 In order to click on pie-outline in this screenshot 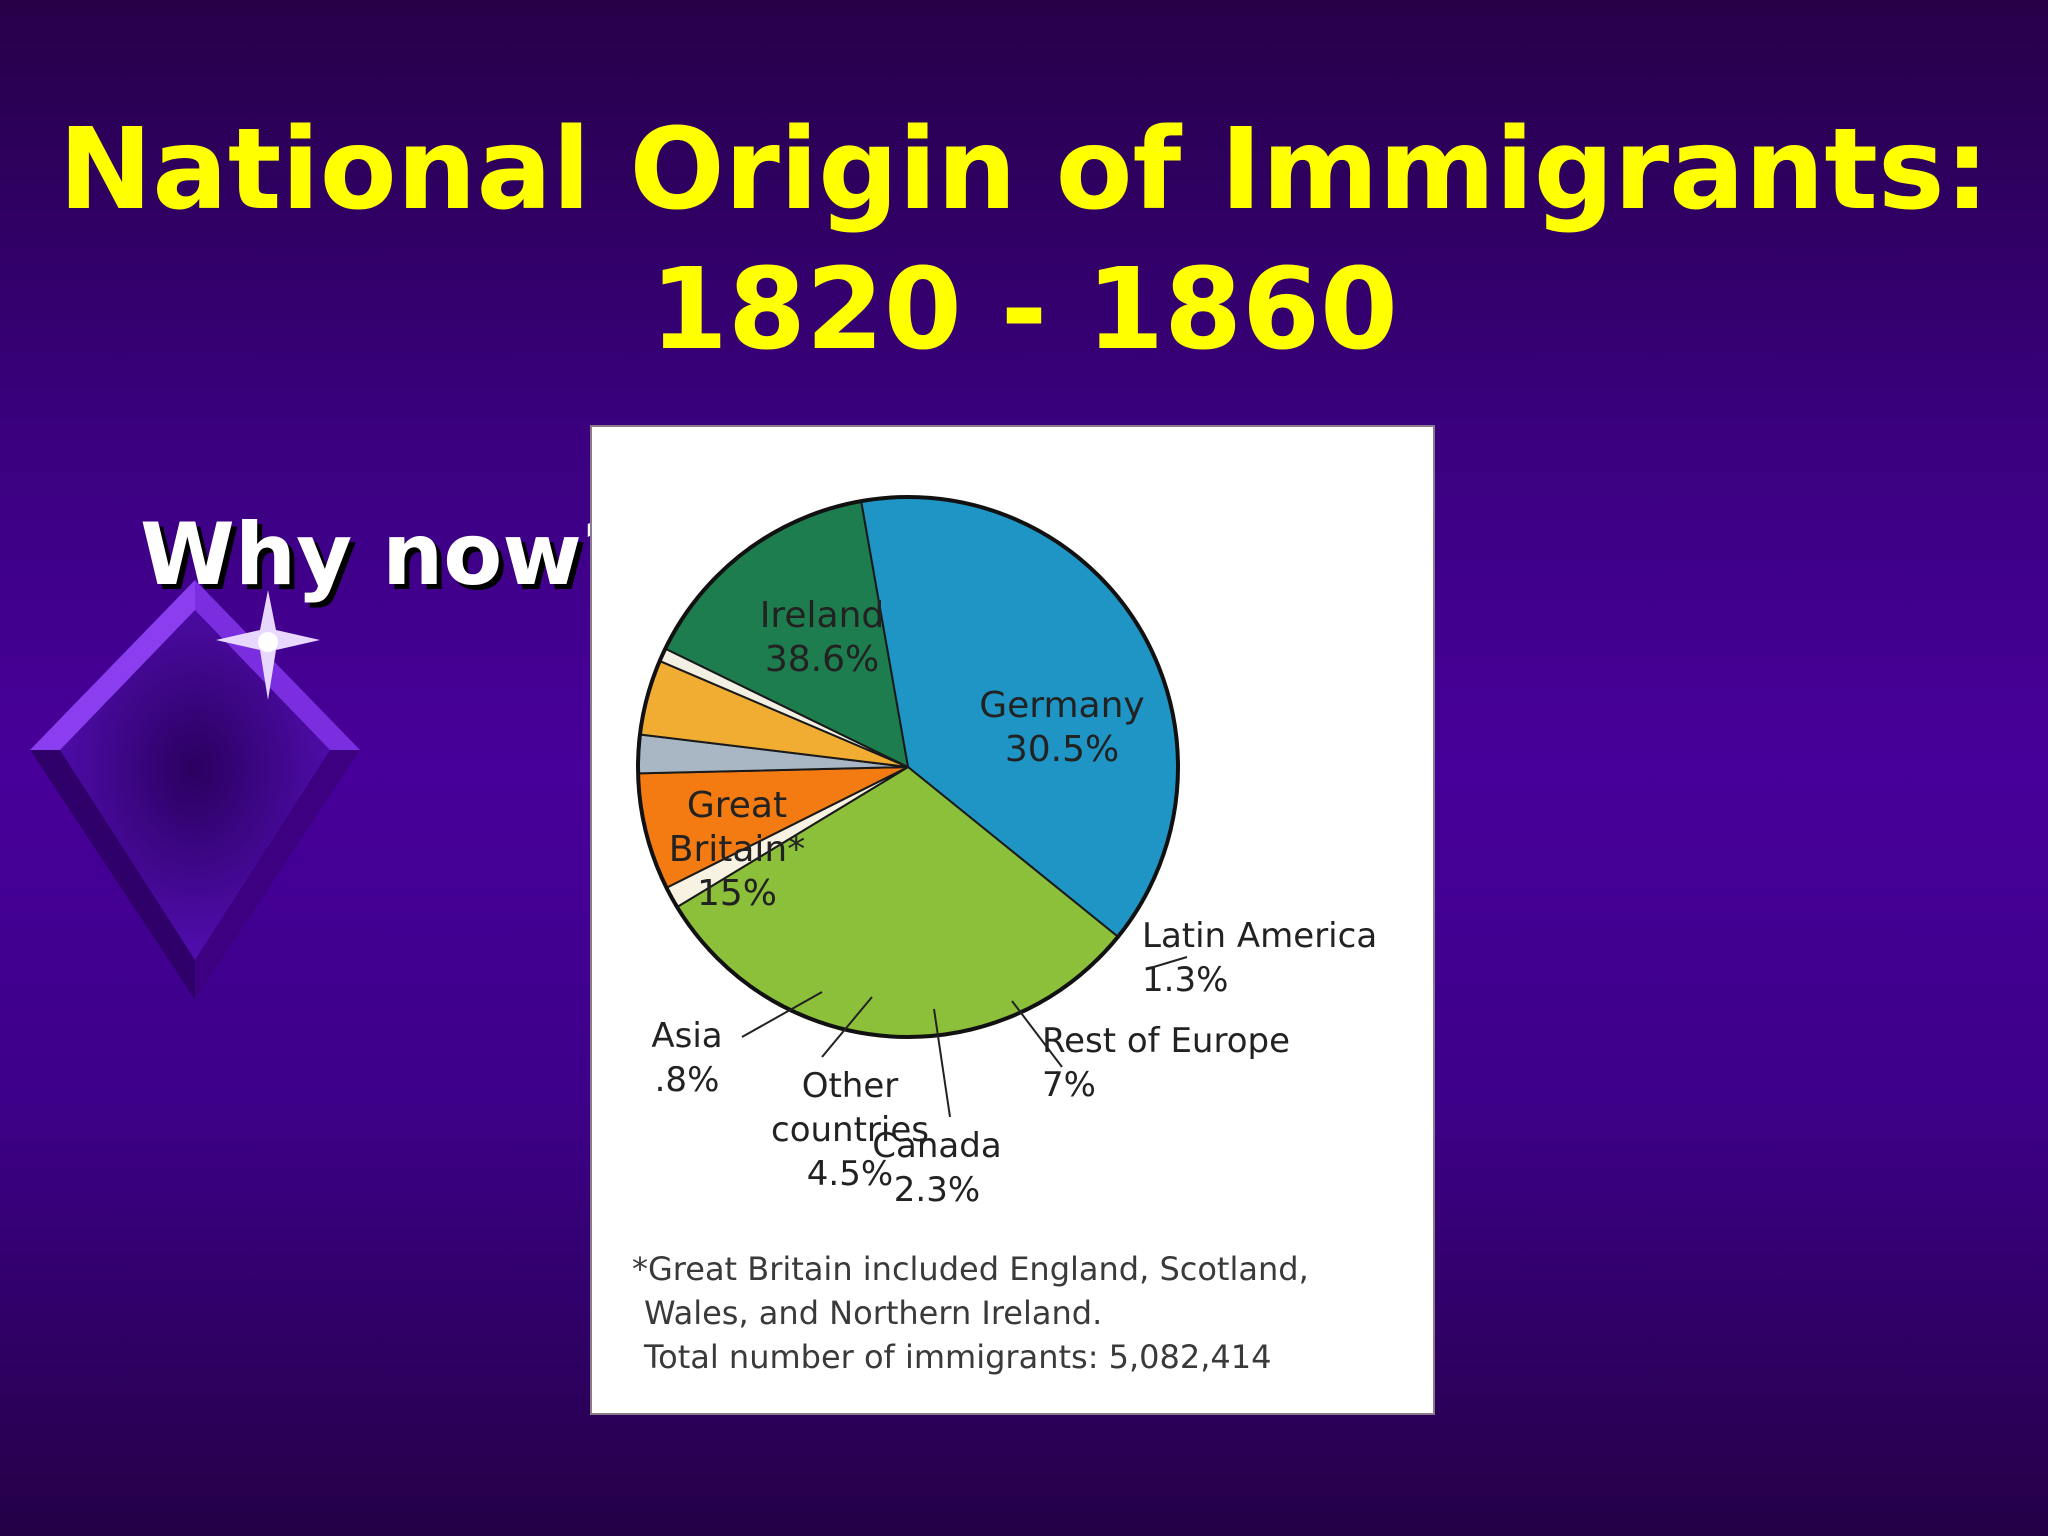, I will do `click(908, 767)`.